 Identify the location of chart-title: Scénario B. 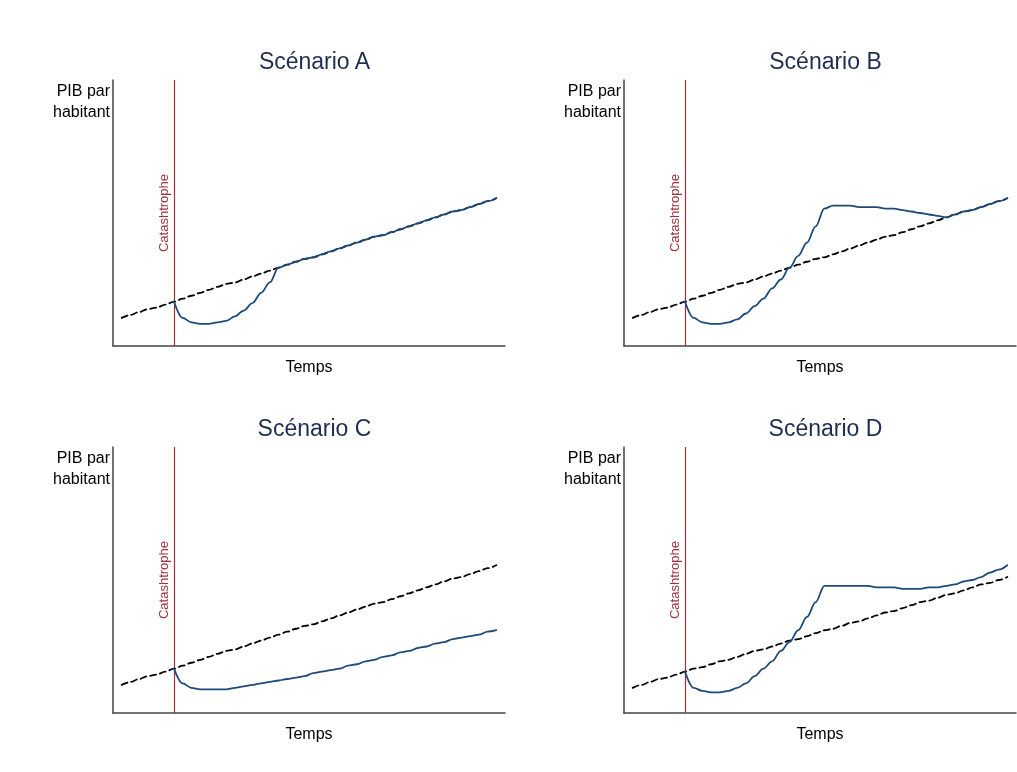
(825, 60).